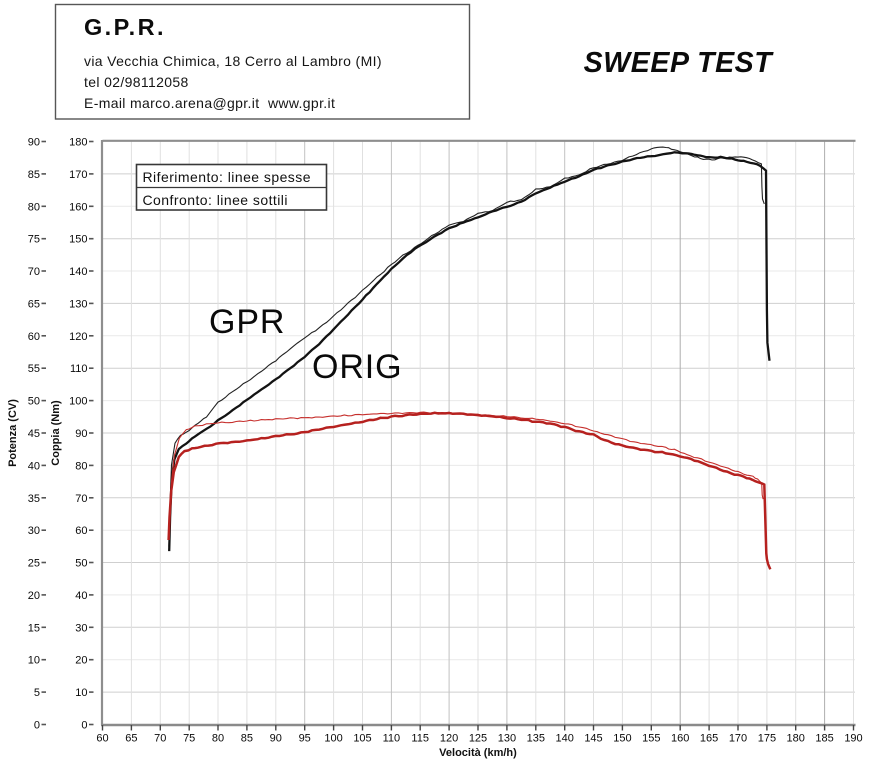 This screenshot has width=869, height=768. I want to click on svg-text: ORIG, so click(357, 367).